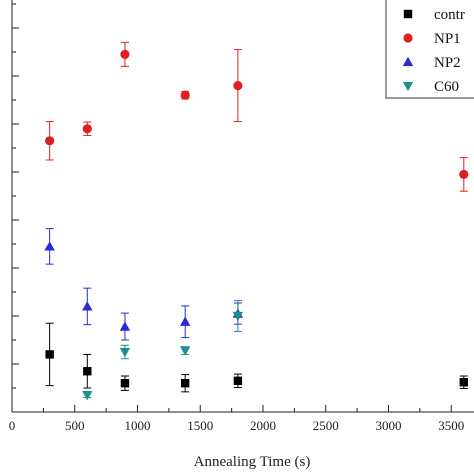  I want to click on x-tick-label: 1000, so click(138, 425).